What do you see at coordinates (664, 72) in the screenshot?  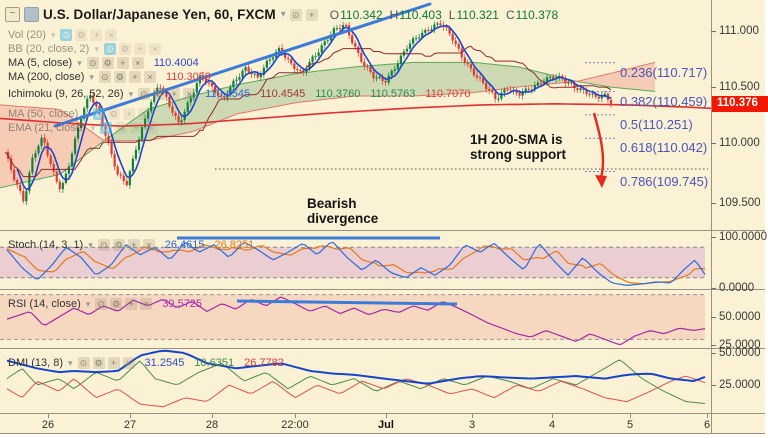 I see `fib-level-label: 0.236(110.717)` at bounding box center [664, 72].